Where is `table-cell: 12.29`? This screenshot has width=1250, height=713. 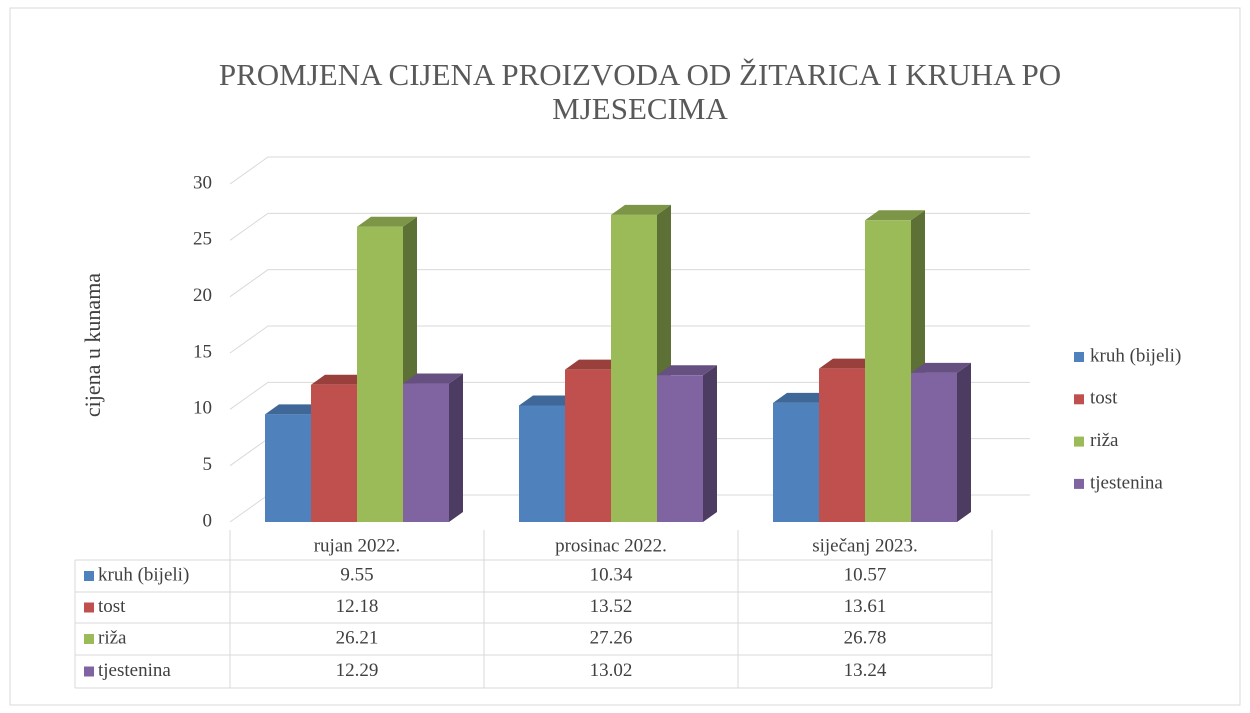 table-cell: 12.29 is located at coordinates (357, 670).